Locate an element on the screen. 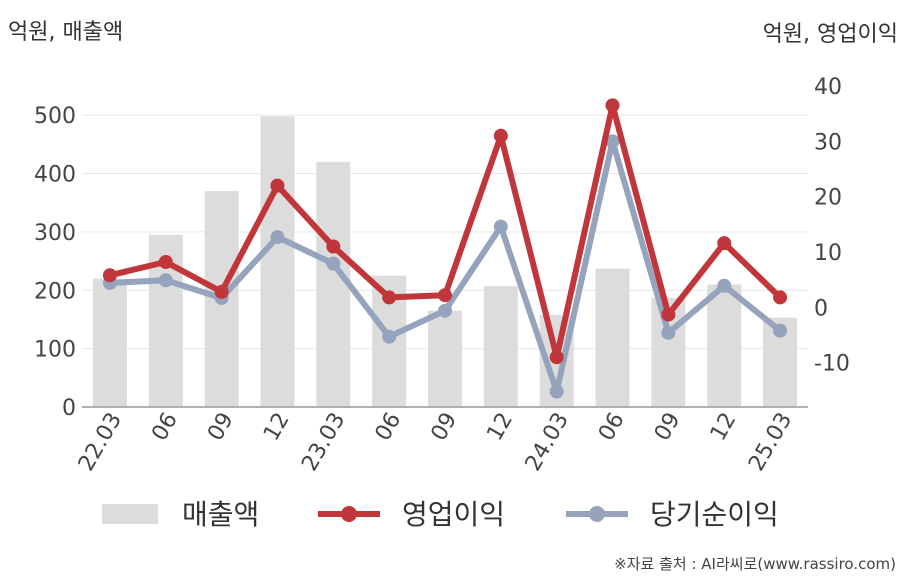 The image size is (908, 580). legend-swatch-revenue is located at coordinates (130, 514).